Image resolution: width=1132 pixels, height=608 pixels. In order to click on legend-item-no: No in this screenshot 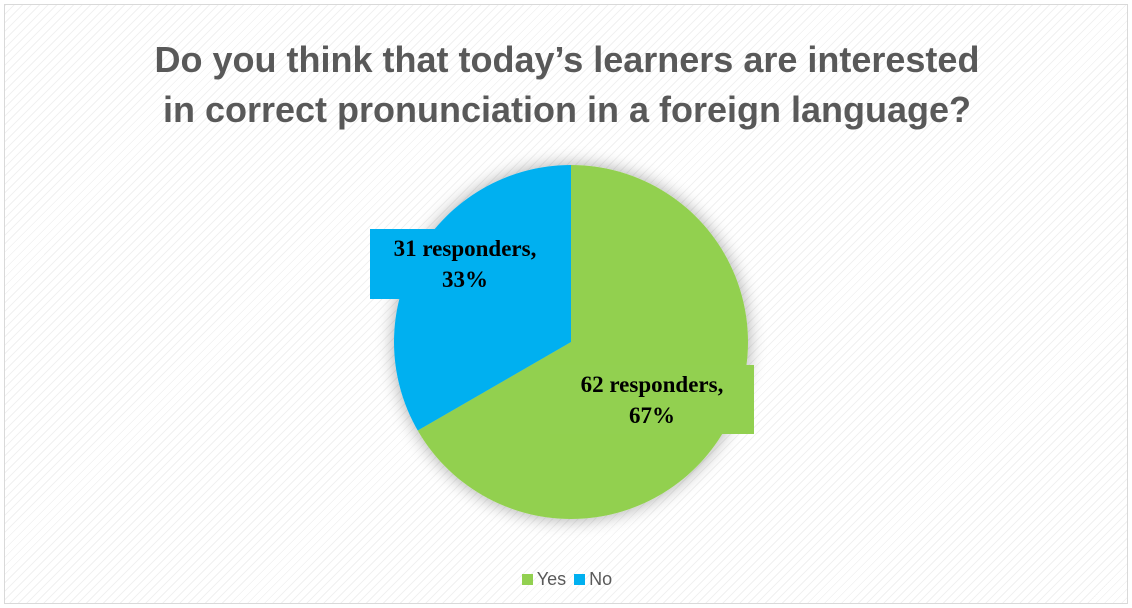, I will do `click(593, 579)`.